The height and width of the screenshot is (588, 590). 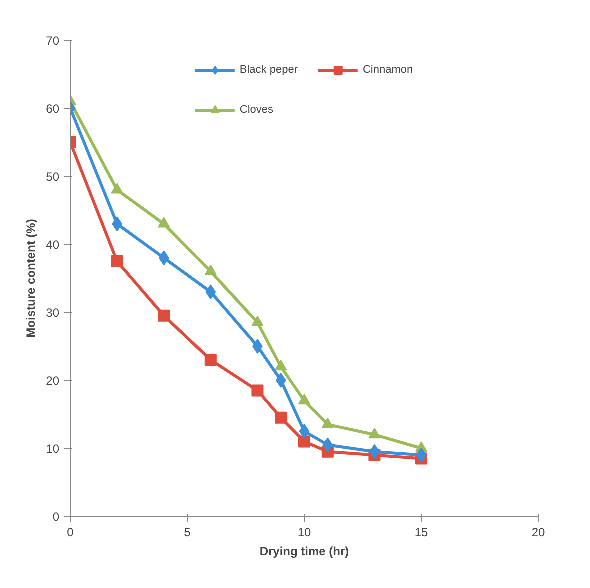 What do you see at coordinates (53, 109) in the screenshot?
I see `y-tick-label: 60` at bounding box center [53, 109].